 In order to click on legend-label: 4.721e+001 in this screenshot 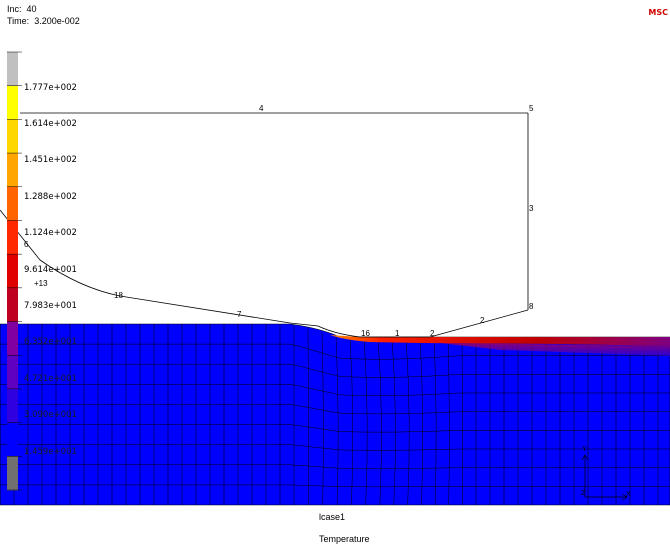, I will do `click(50, 379)`.